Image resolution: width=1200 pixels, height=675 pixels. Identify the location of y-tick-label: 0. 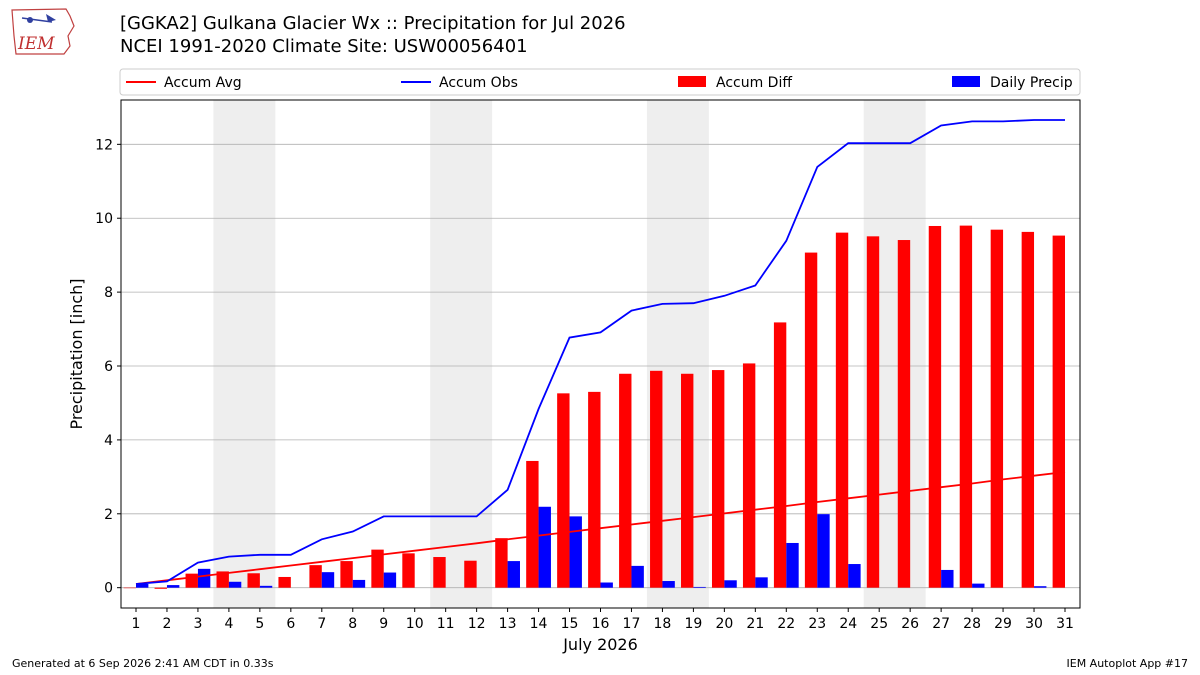
(108, 589).